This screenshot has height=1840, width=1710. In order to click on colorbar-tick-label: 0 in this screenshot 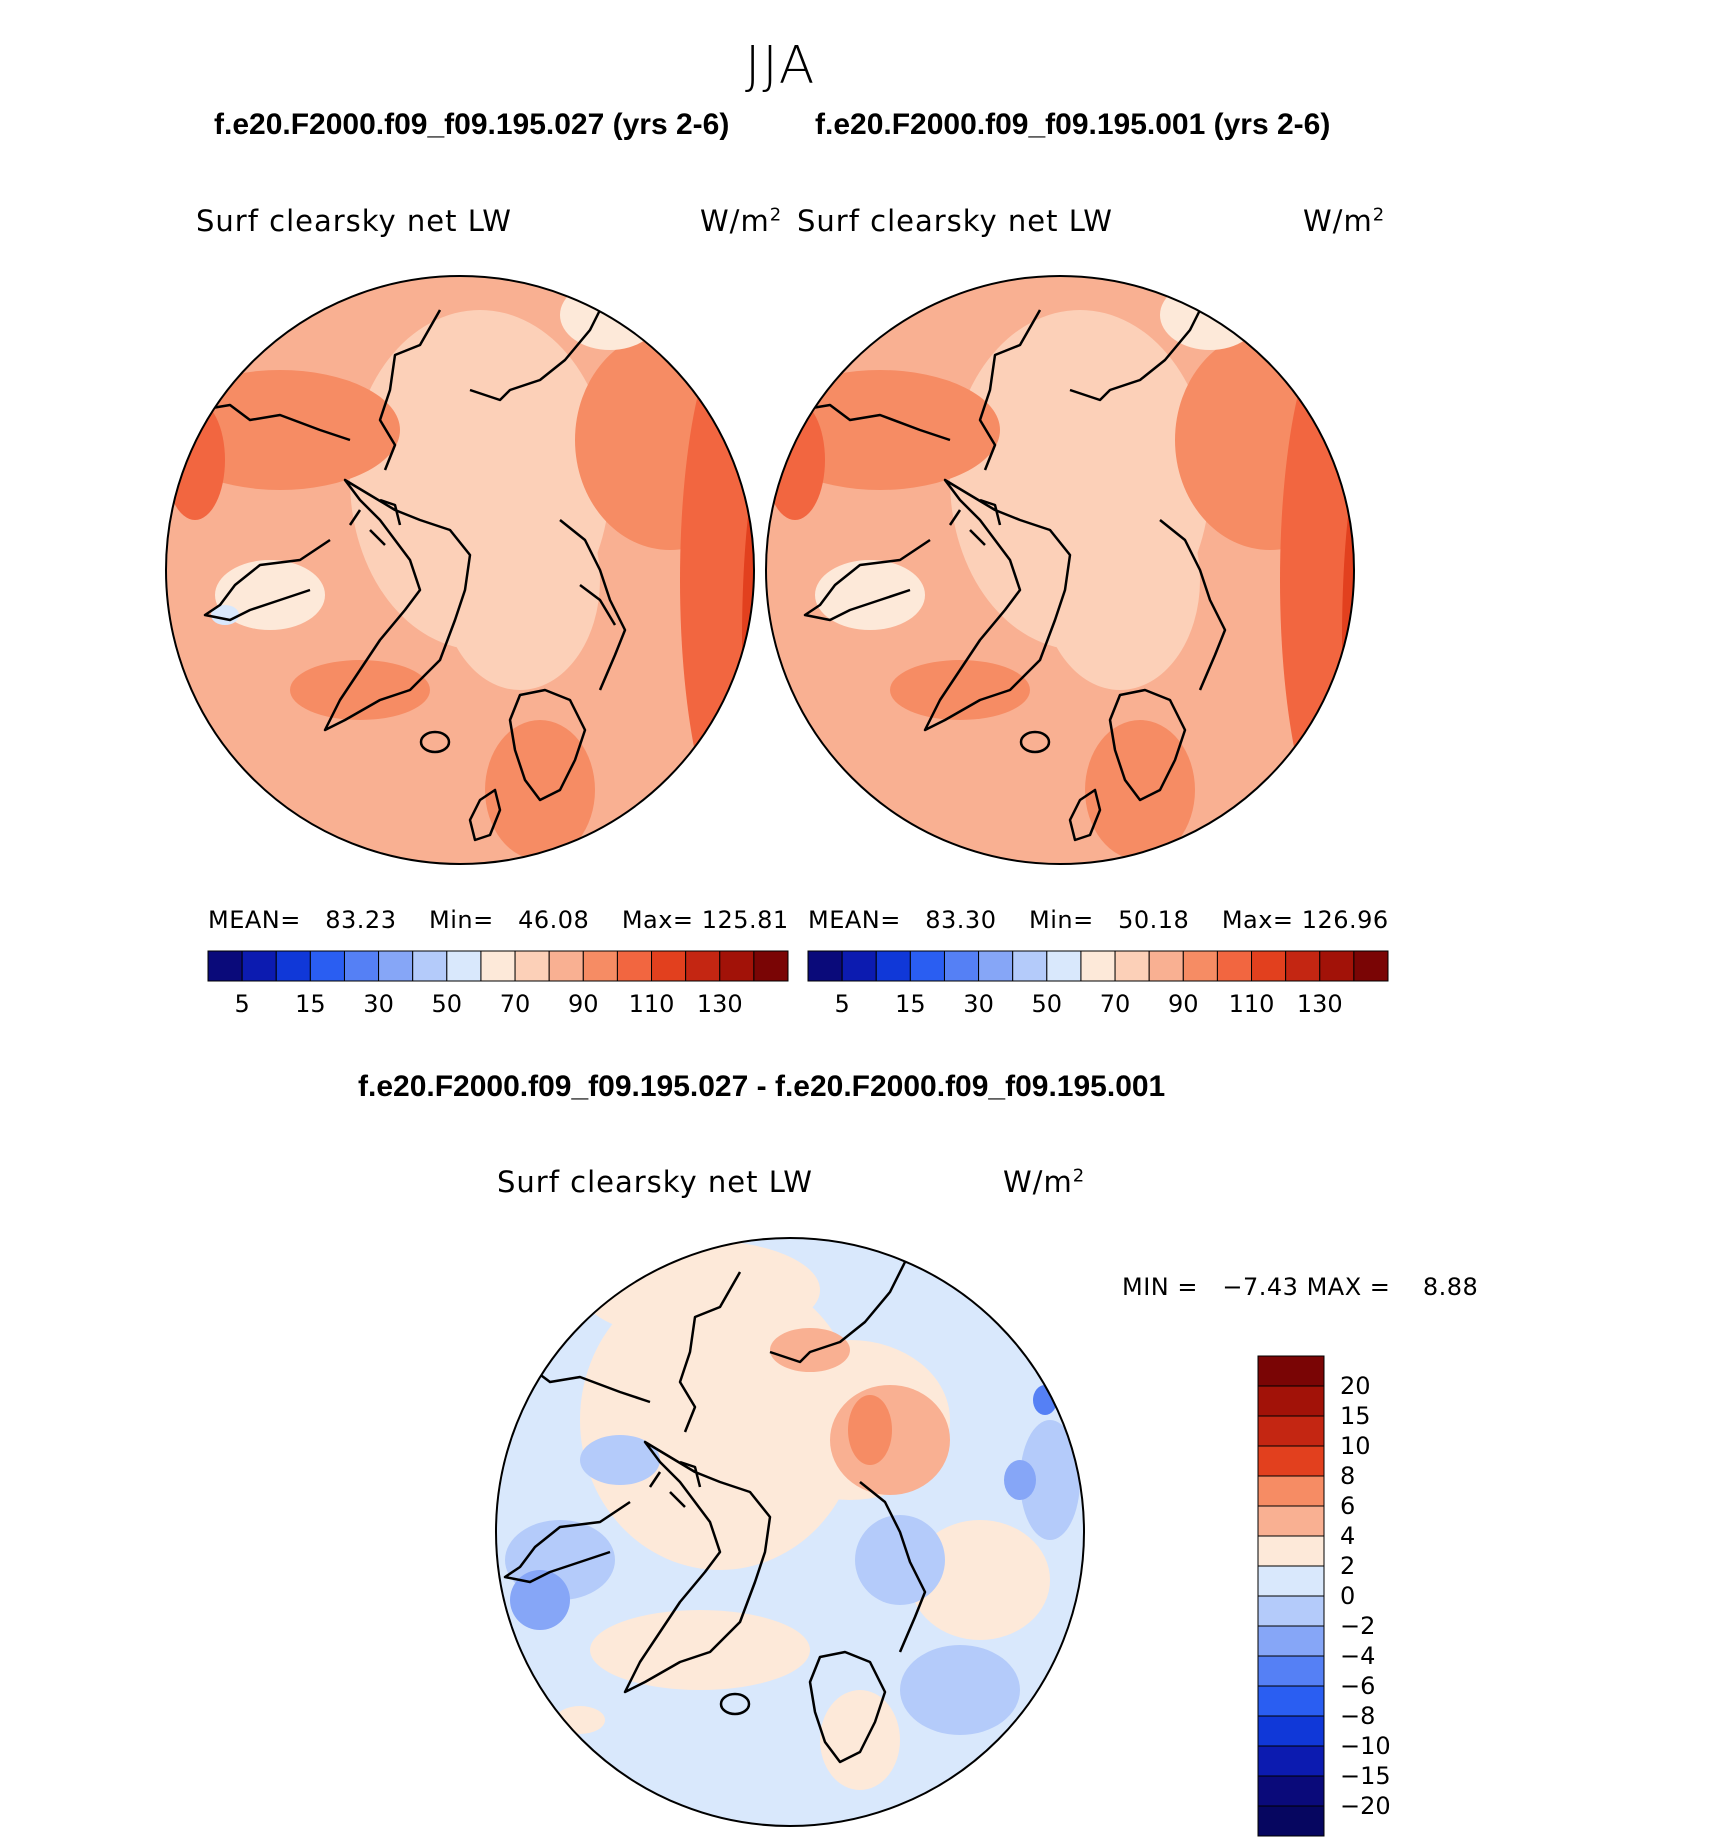, I will do `click(1348, 1596)`.